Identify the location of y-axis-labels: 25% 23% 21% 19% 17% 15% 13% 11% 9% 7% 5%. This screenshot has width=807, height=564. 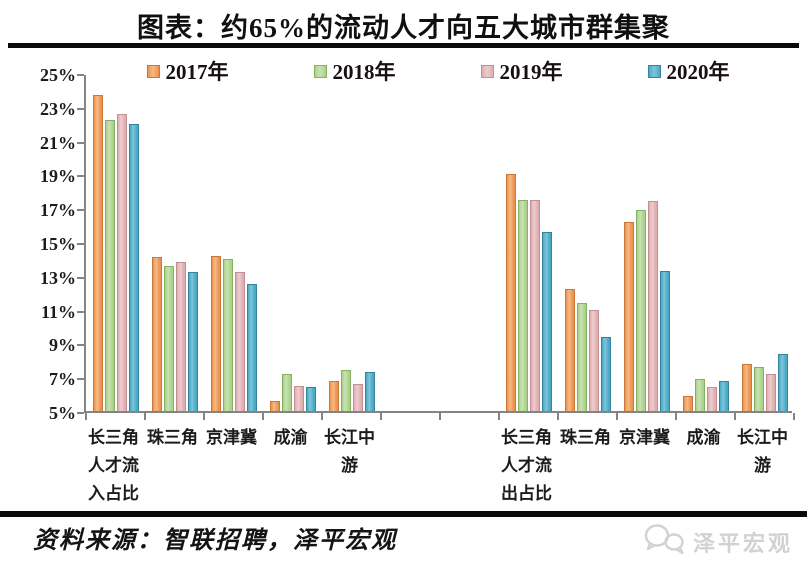
(45, 244).